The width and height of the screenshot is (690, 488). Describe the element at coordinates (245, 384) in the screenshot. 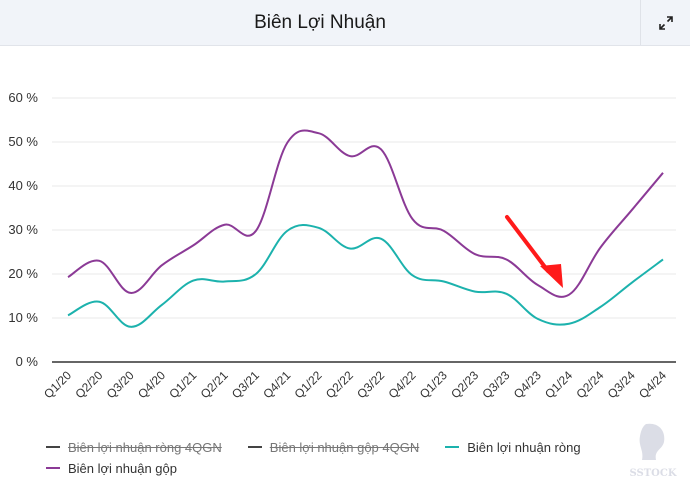

I see `x-tick-label: Q3/21` at that location.